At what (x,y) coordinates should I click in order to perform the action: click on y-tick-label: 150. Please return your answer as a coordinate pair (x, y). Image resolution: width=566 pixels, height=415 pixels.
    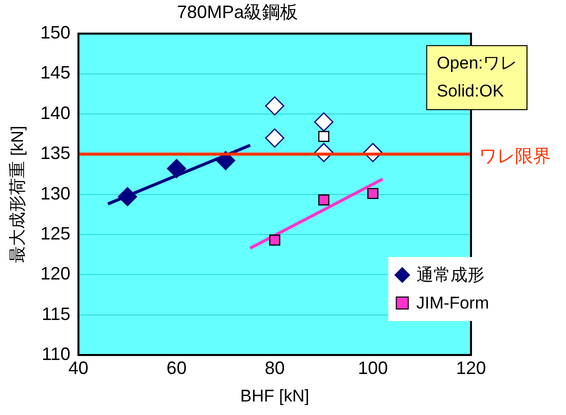
    Looking at the image, I should click on (55, 32).